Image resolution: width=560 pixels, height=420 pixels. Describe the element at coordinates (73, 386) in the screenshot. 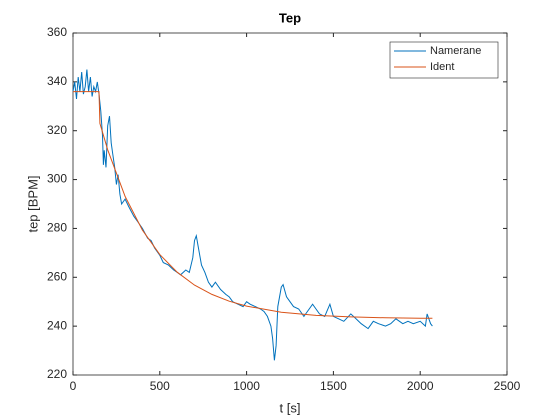

I see `x-tick-label: 0` at that location.